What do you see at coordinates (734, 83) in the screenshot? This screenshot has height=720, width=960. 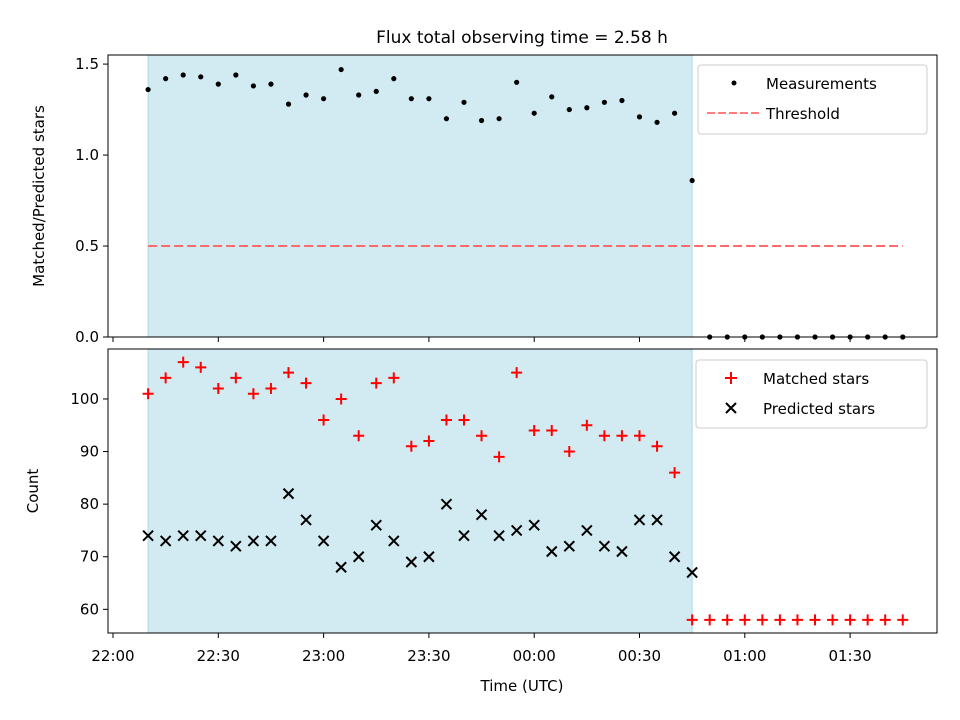 I see `legend-measurements-marker` at bounding box center [734, 83].